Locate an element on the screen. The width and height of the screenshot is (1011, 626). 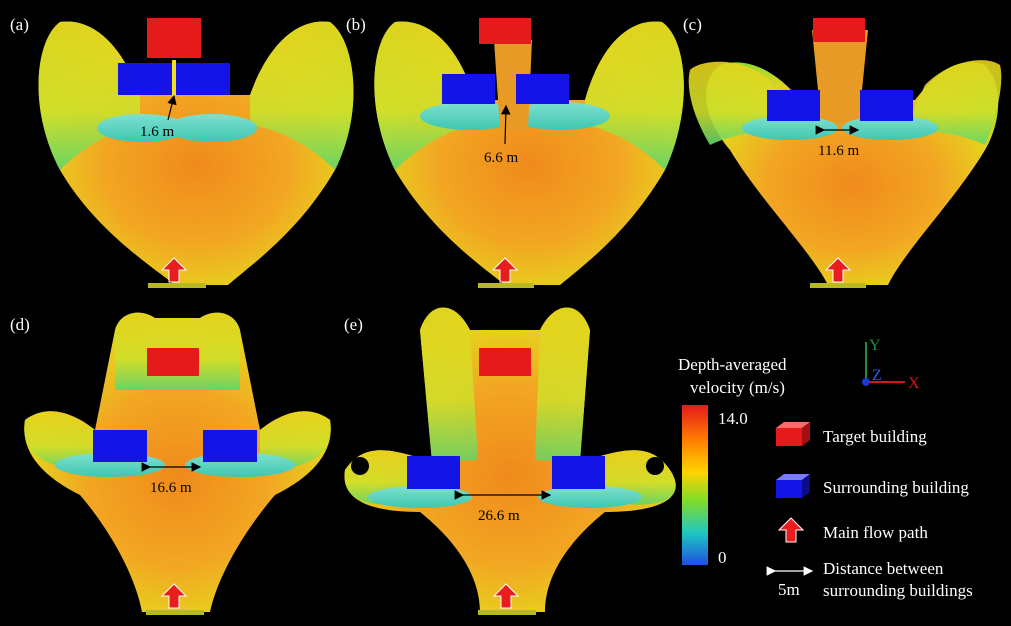
legend-surrounding-label: Surrounding building is located at coordinates (896, 487).